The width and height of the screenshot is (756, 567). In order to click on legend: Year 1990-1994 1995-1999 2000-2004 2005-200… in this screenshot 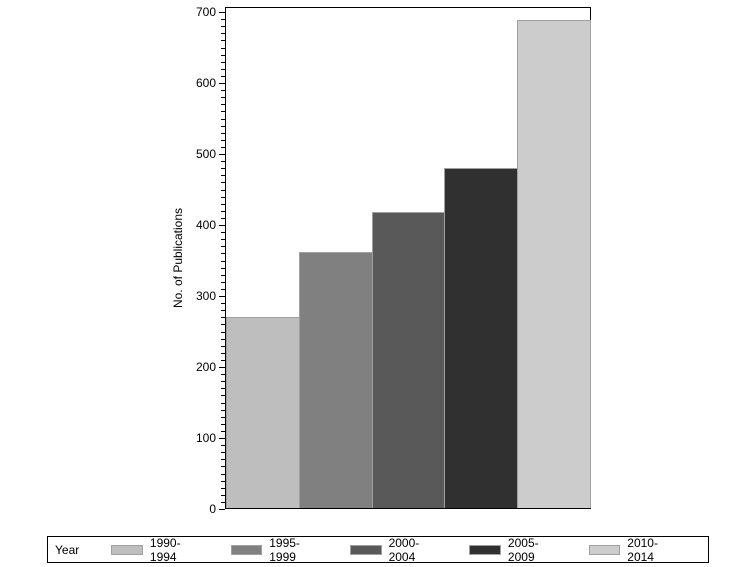, I will do `click(378, 549)`.